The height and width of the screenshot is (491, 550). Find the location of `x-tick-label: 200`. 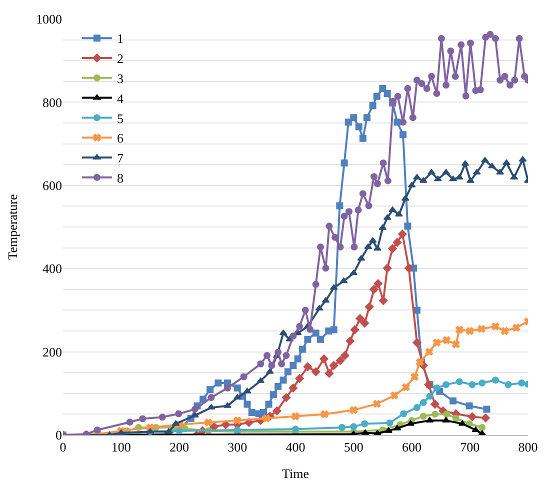

x-tick-label: 200 is located at coordinates (179, 447).